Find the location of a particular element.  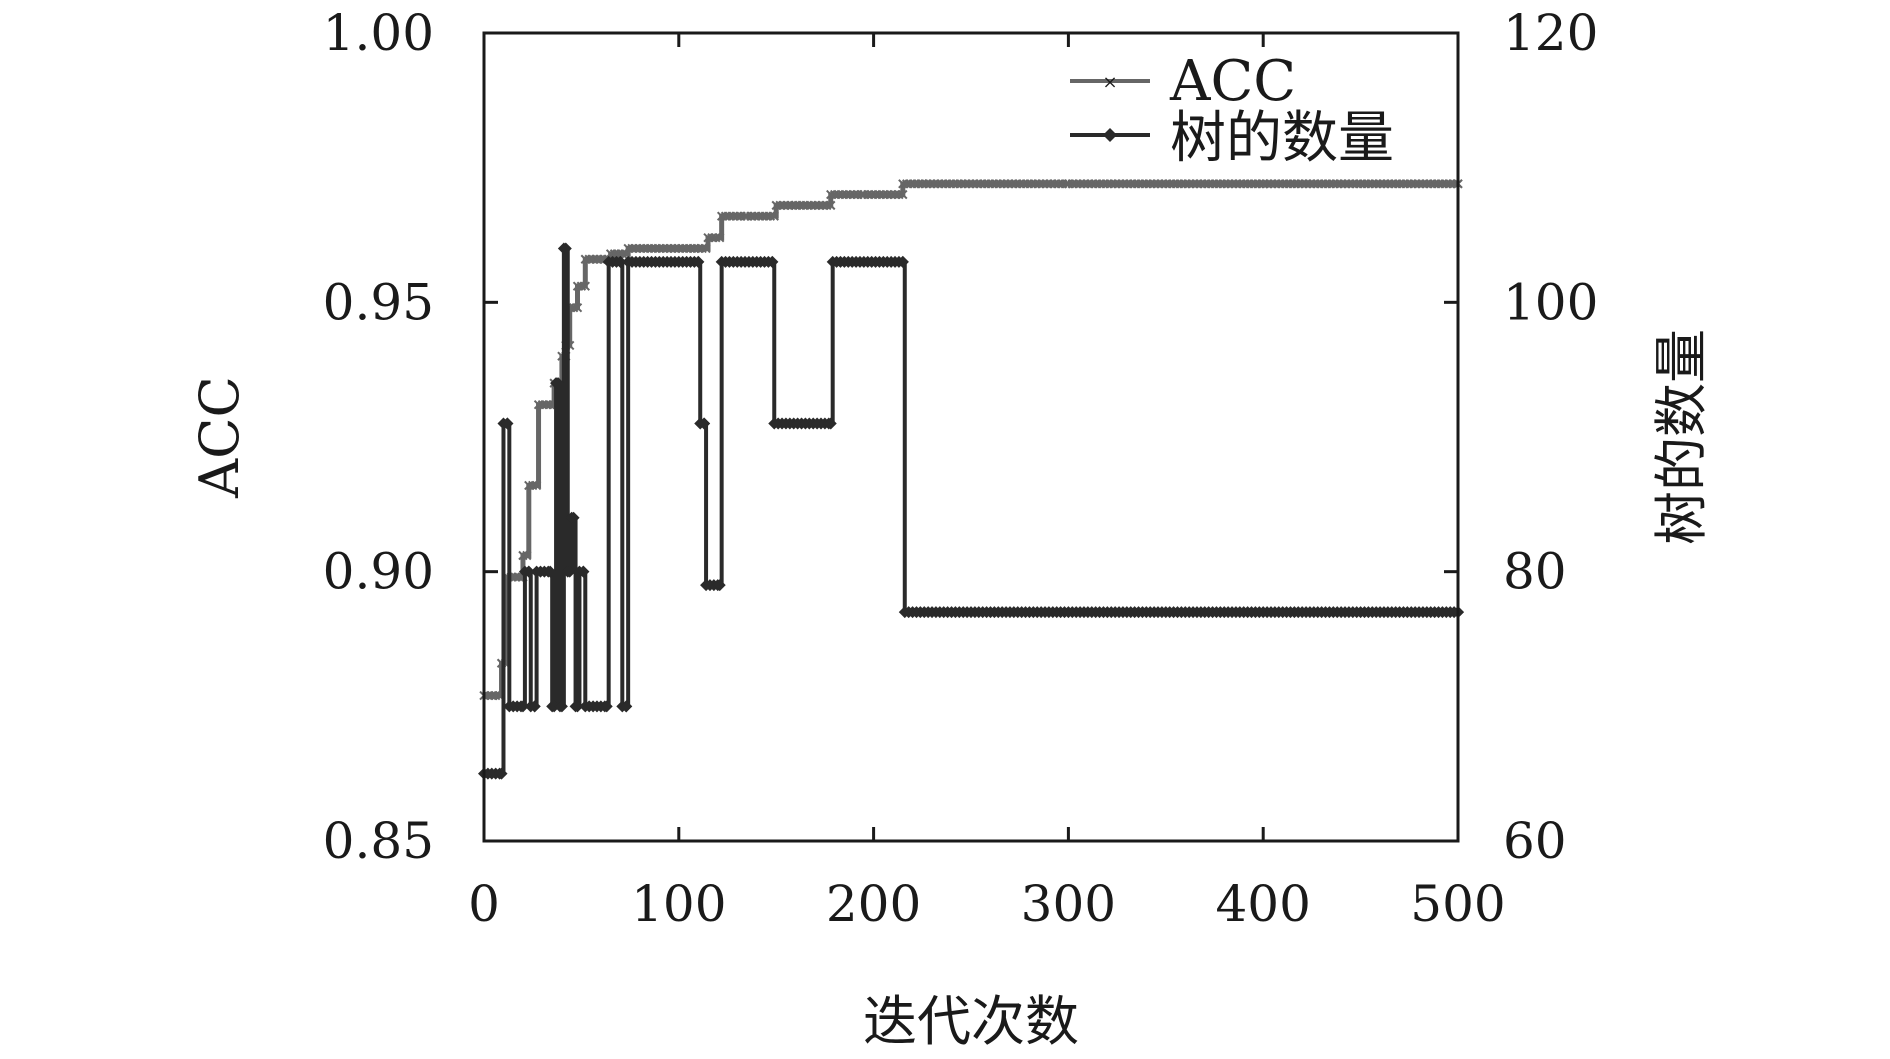

left-y-tick-label: 0.85 is located at coordinates (378, 841).